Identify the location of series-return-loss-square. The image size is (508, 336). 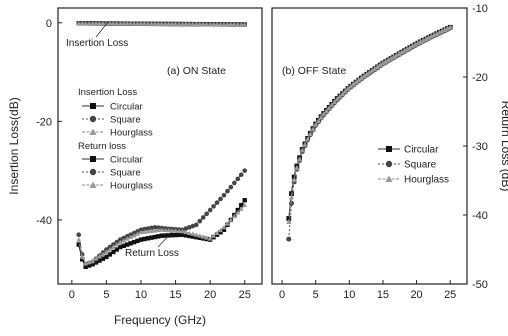
(162, 217).